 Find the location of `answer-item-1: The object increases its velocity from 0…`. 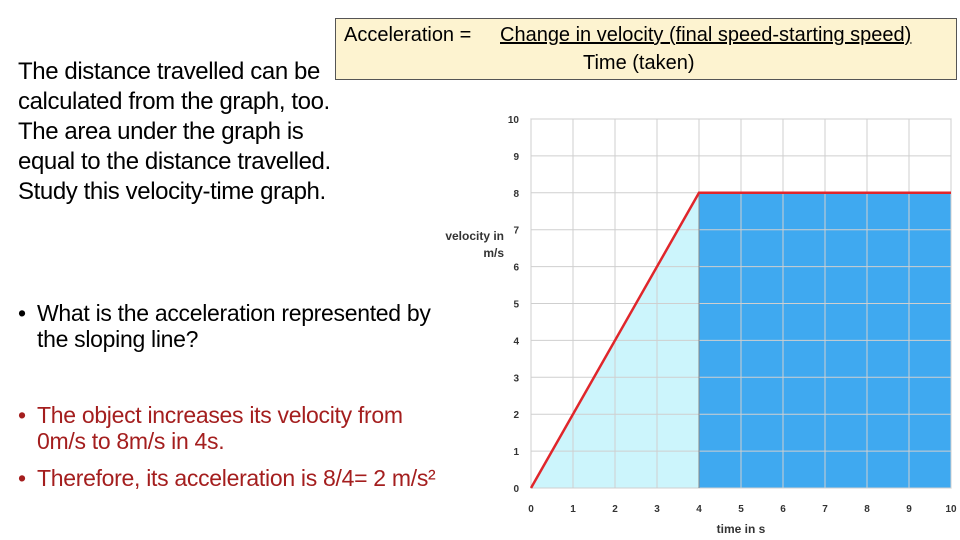

answer-item-1: The object increases its velocity from 0… is located at coordinates (228, 428).